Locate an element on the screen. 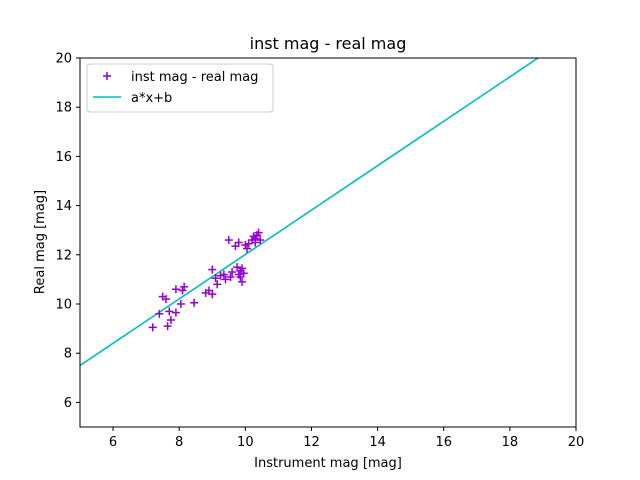 Image resolution: width=640 pixels, height=480 pixels. x-tick-label: 6 is located at coordinates (113, 442).